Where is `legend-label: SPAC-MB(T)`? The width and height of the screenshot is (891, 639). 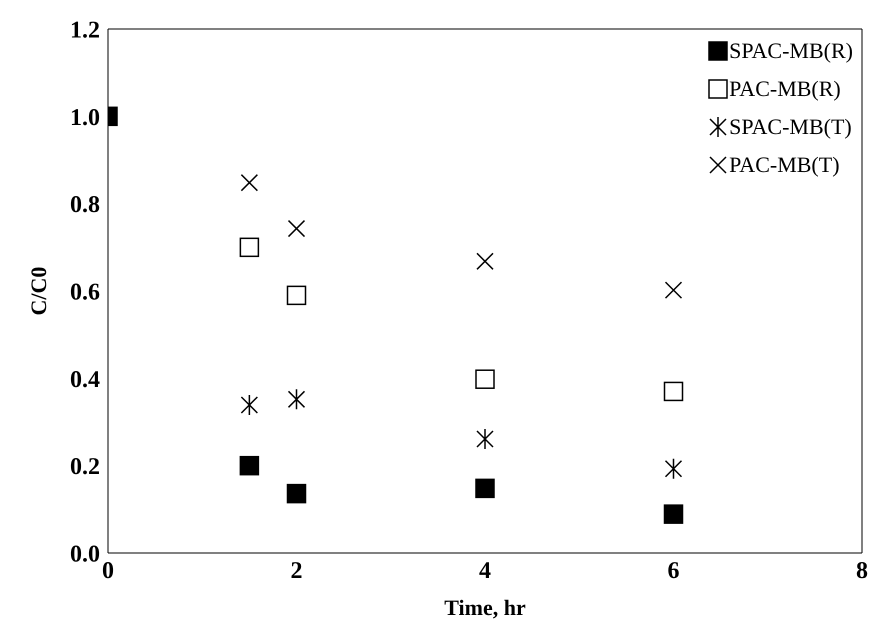 legend-label: SPAC-MB(T) is located at coordinates (790, 127).